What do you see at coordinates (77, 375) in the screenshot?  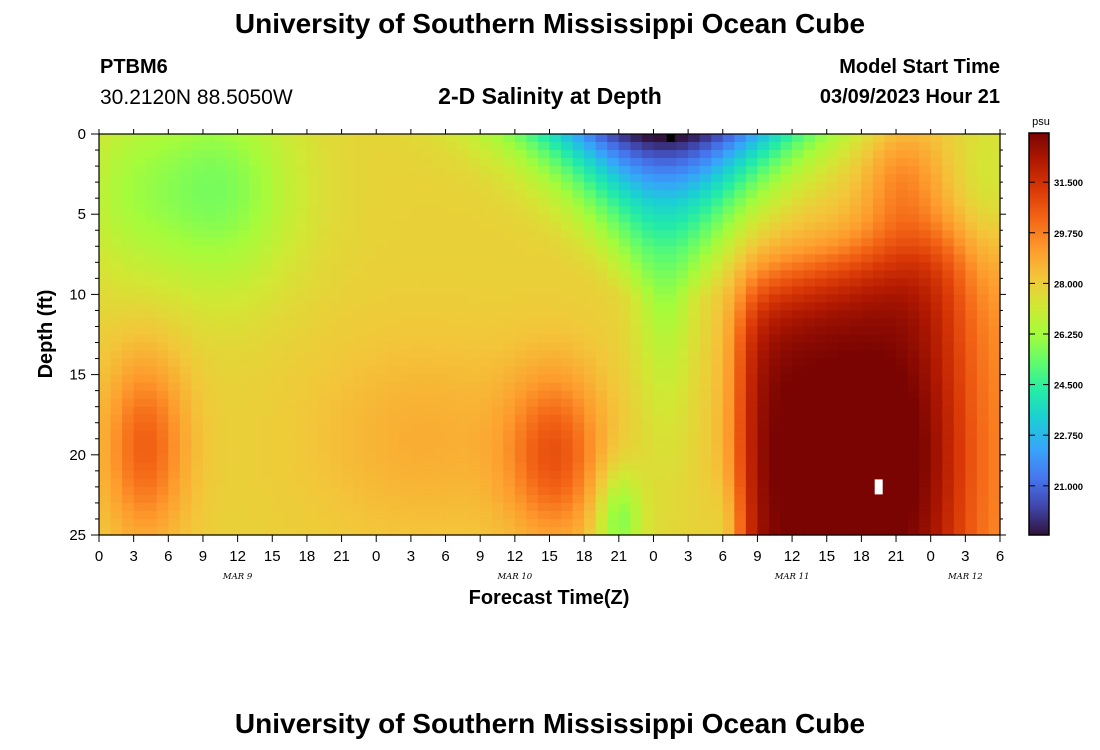 I see `y-tick-label: 15` at bounding box center [77, 375].